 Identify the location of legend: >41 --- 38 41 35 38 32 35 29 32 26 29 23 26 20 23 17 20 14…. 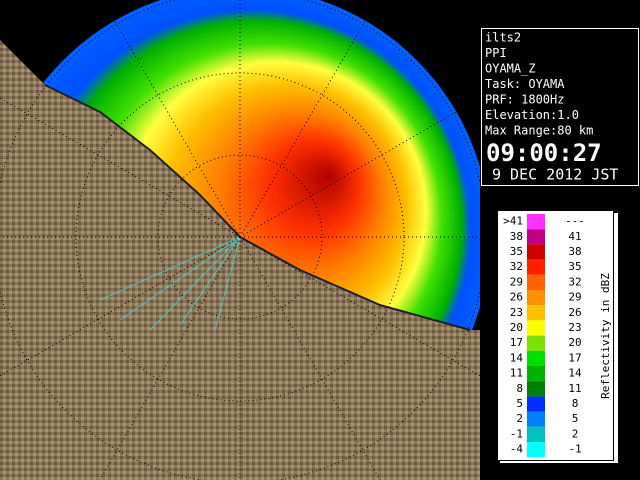
(557, 336).